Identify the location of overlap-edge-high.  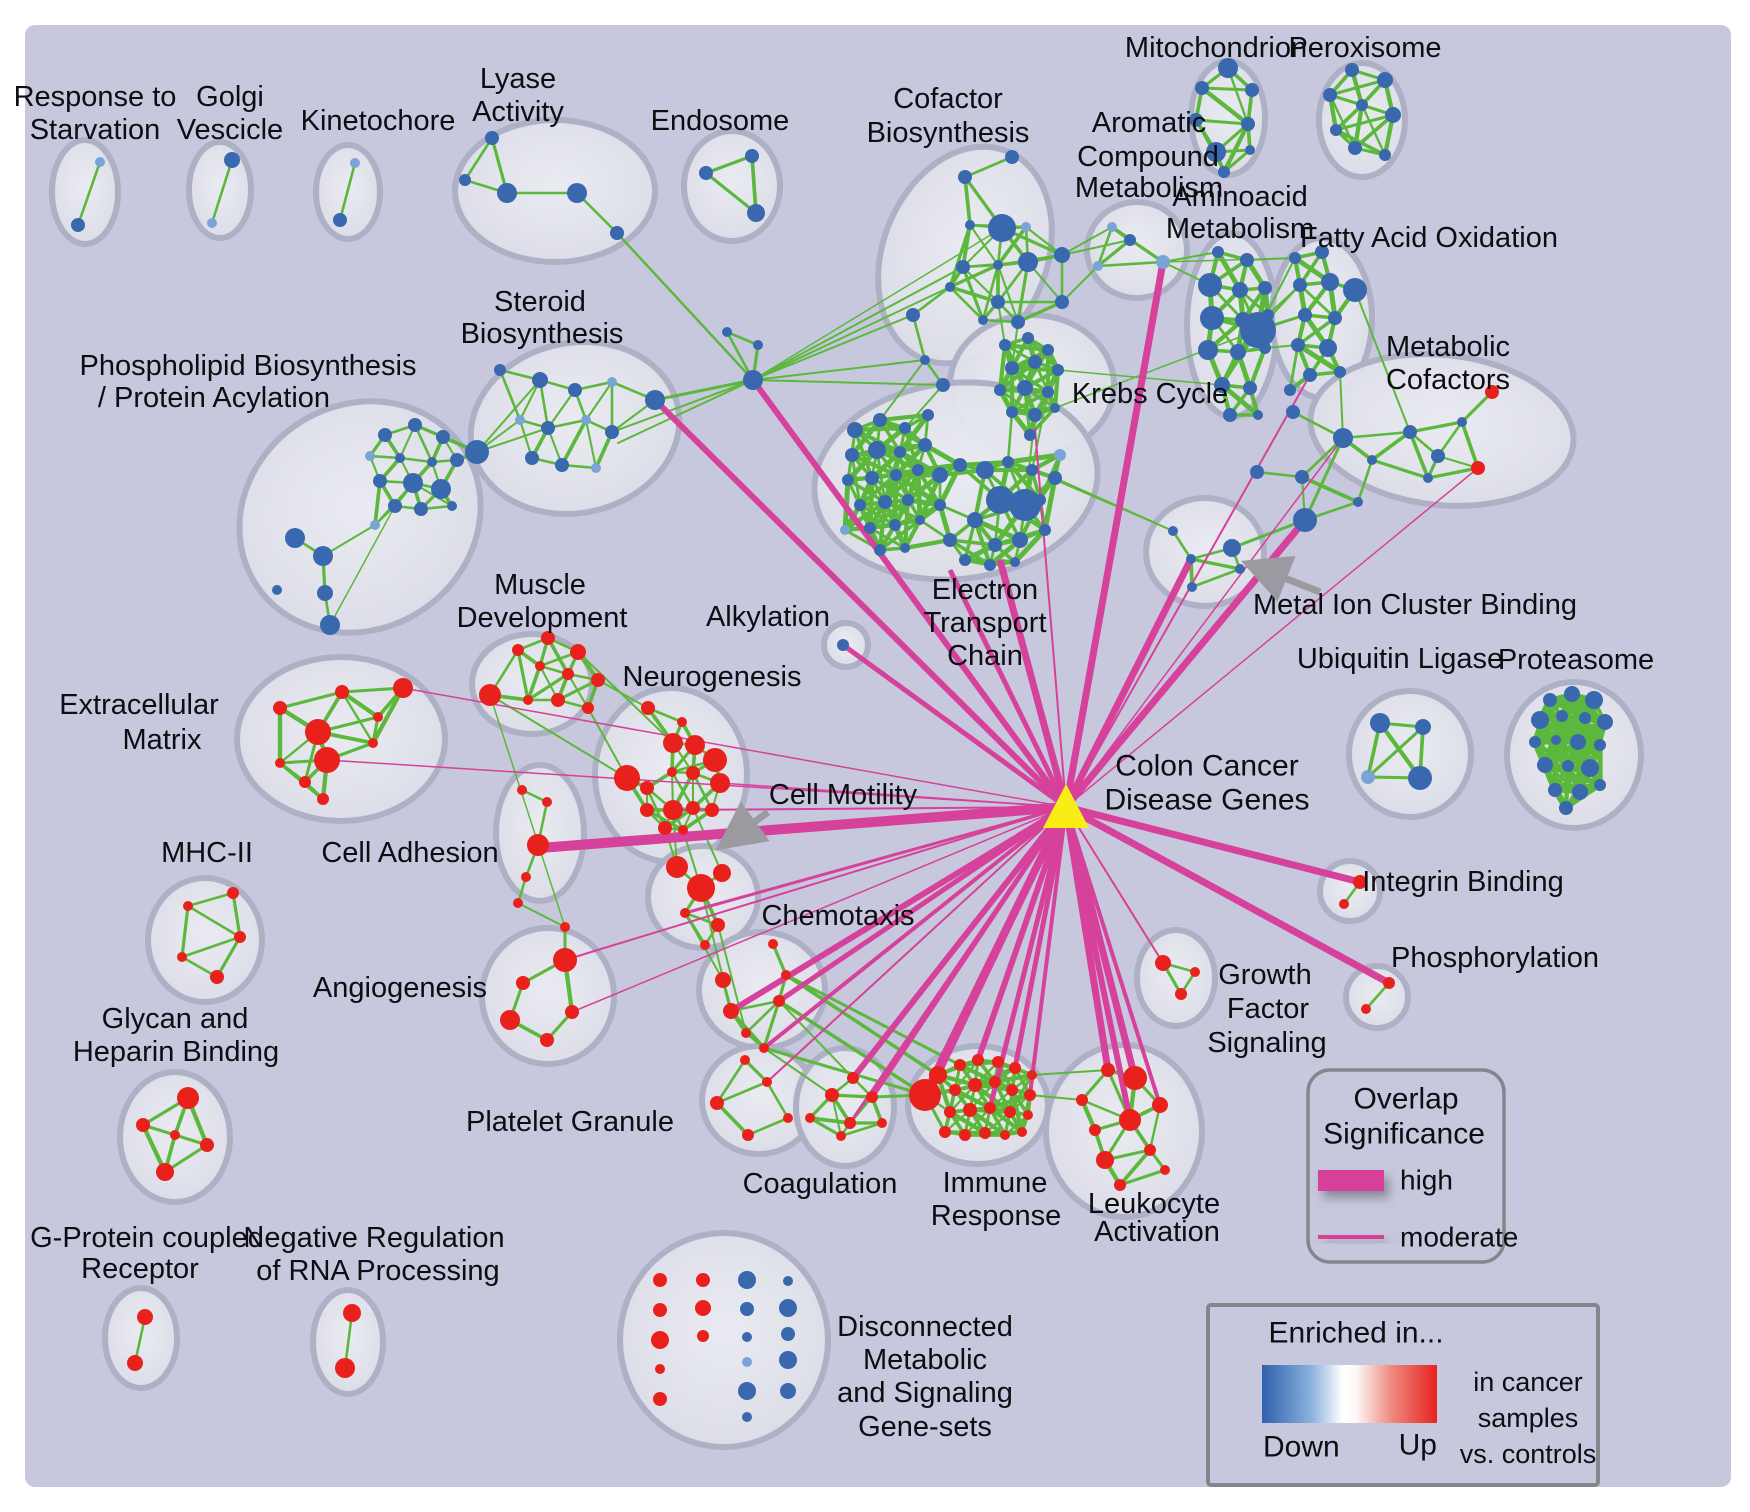
(1008, 688).